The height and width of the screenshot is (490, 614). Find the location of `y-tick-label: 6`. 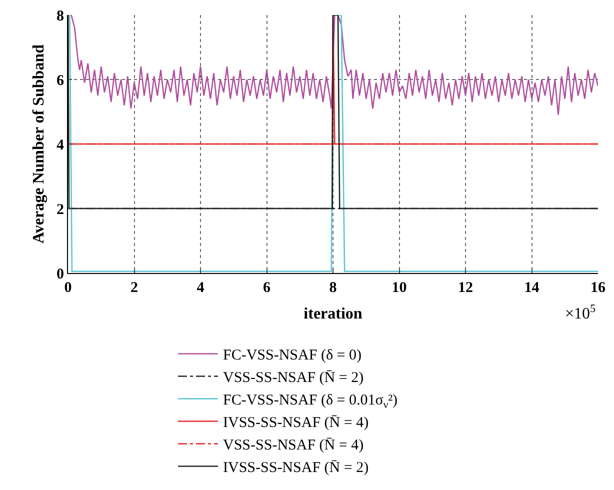

y-tick-label: 6 is located at coordinates (60, 80).